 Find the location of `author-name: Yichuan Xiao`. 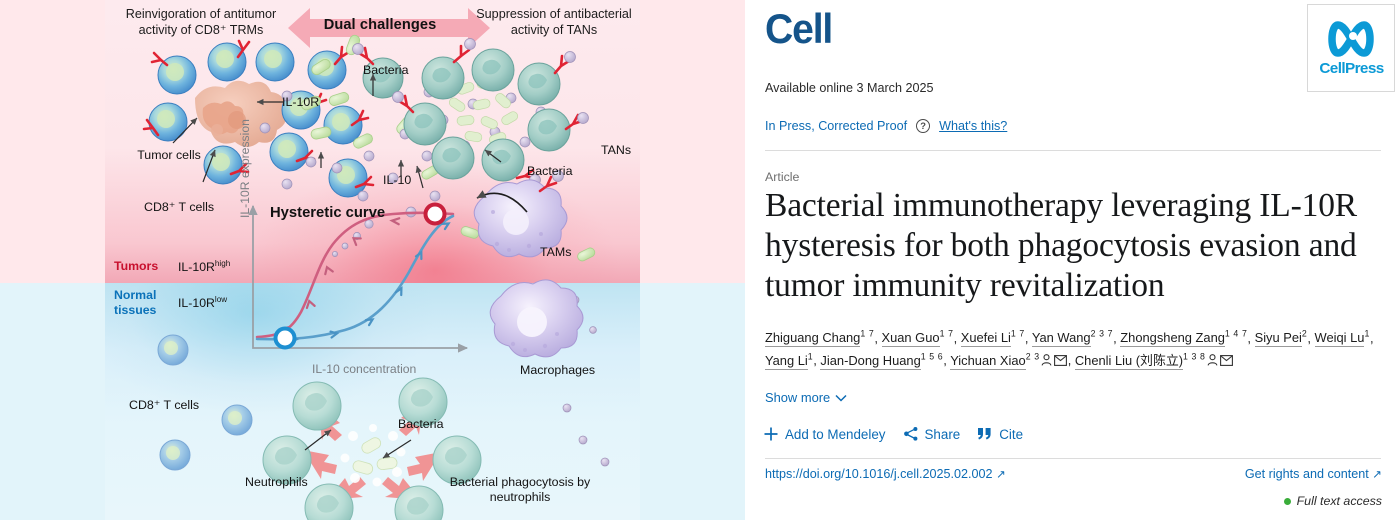

author-name: Yichuan Xiao is located at coordinates (988, 361).